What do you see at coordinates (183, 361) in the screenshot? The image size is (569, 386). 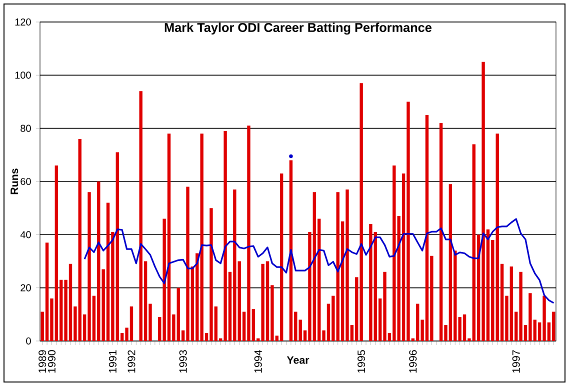 I see `x-tick-label: 1993` at bounding box center [183, 361].